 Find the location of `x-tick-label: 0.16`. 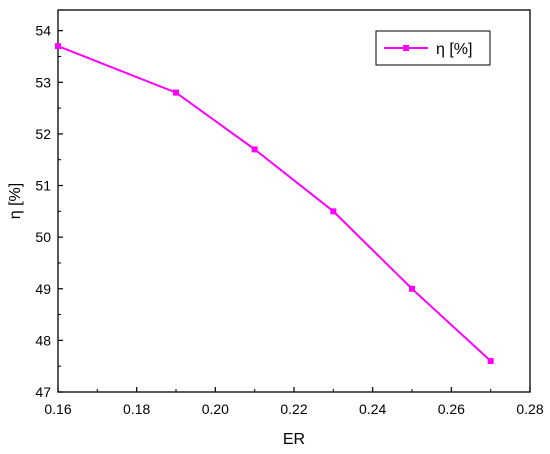

x-tick-label: 0.16 is located at coordinates (57, 409).